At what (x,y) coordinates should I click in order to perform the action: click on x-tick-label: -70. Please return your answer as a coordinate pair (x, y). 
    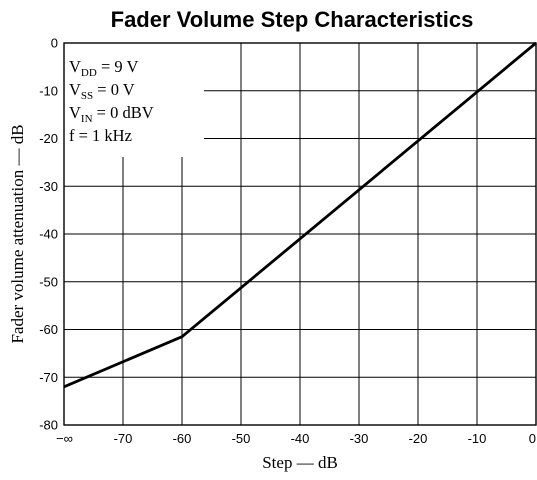
    Looking at the image, I should click on (123, 438).